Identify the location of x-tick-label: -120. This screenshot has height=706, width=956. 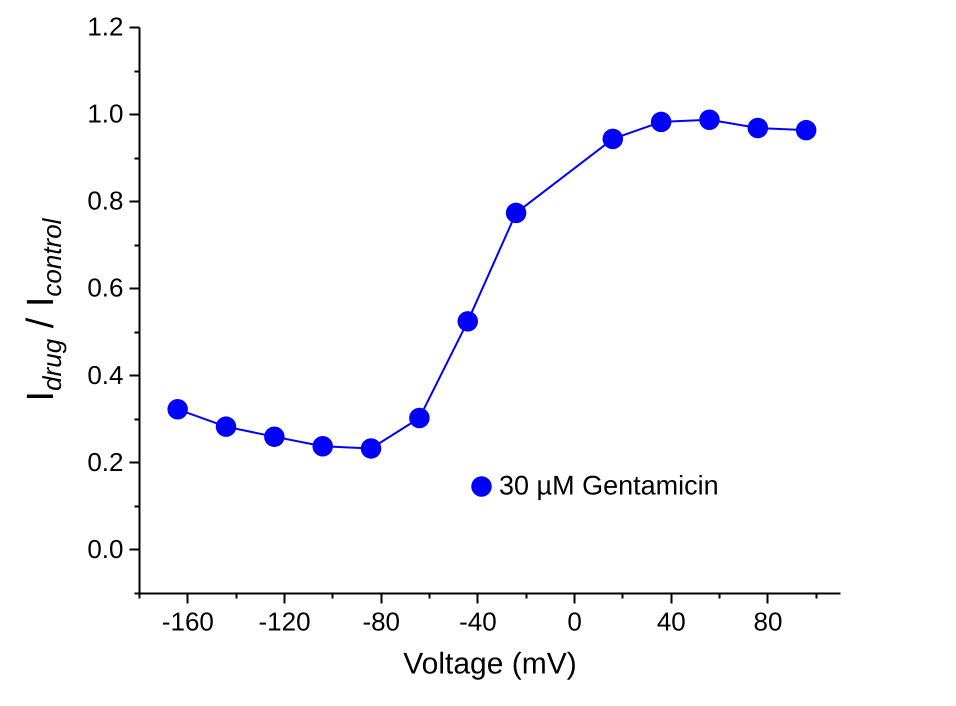
(284, 621).